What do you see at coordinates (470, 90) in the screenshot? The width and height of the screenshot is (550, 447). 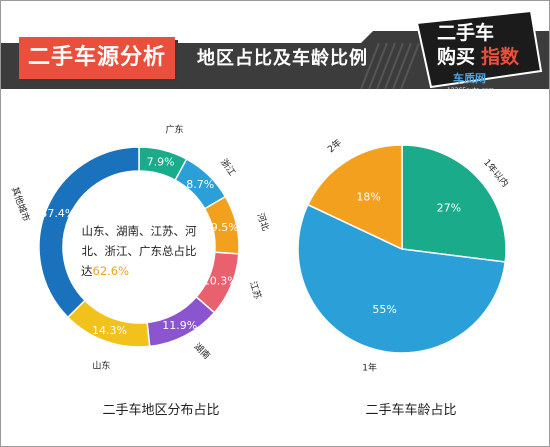 I see `logo-url: 12365auto.com` at bounding box center [470, 90].